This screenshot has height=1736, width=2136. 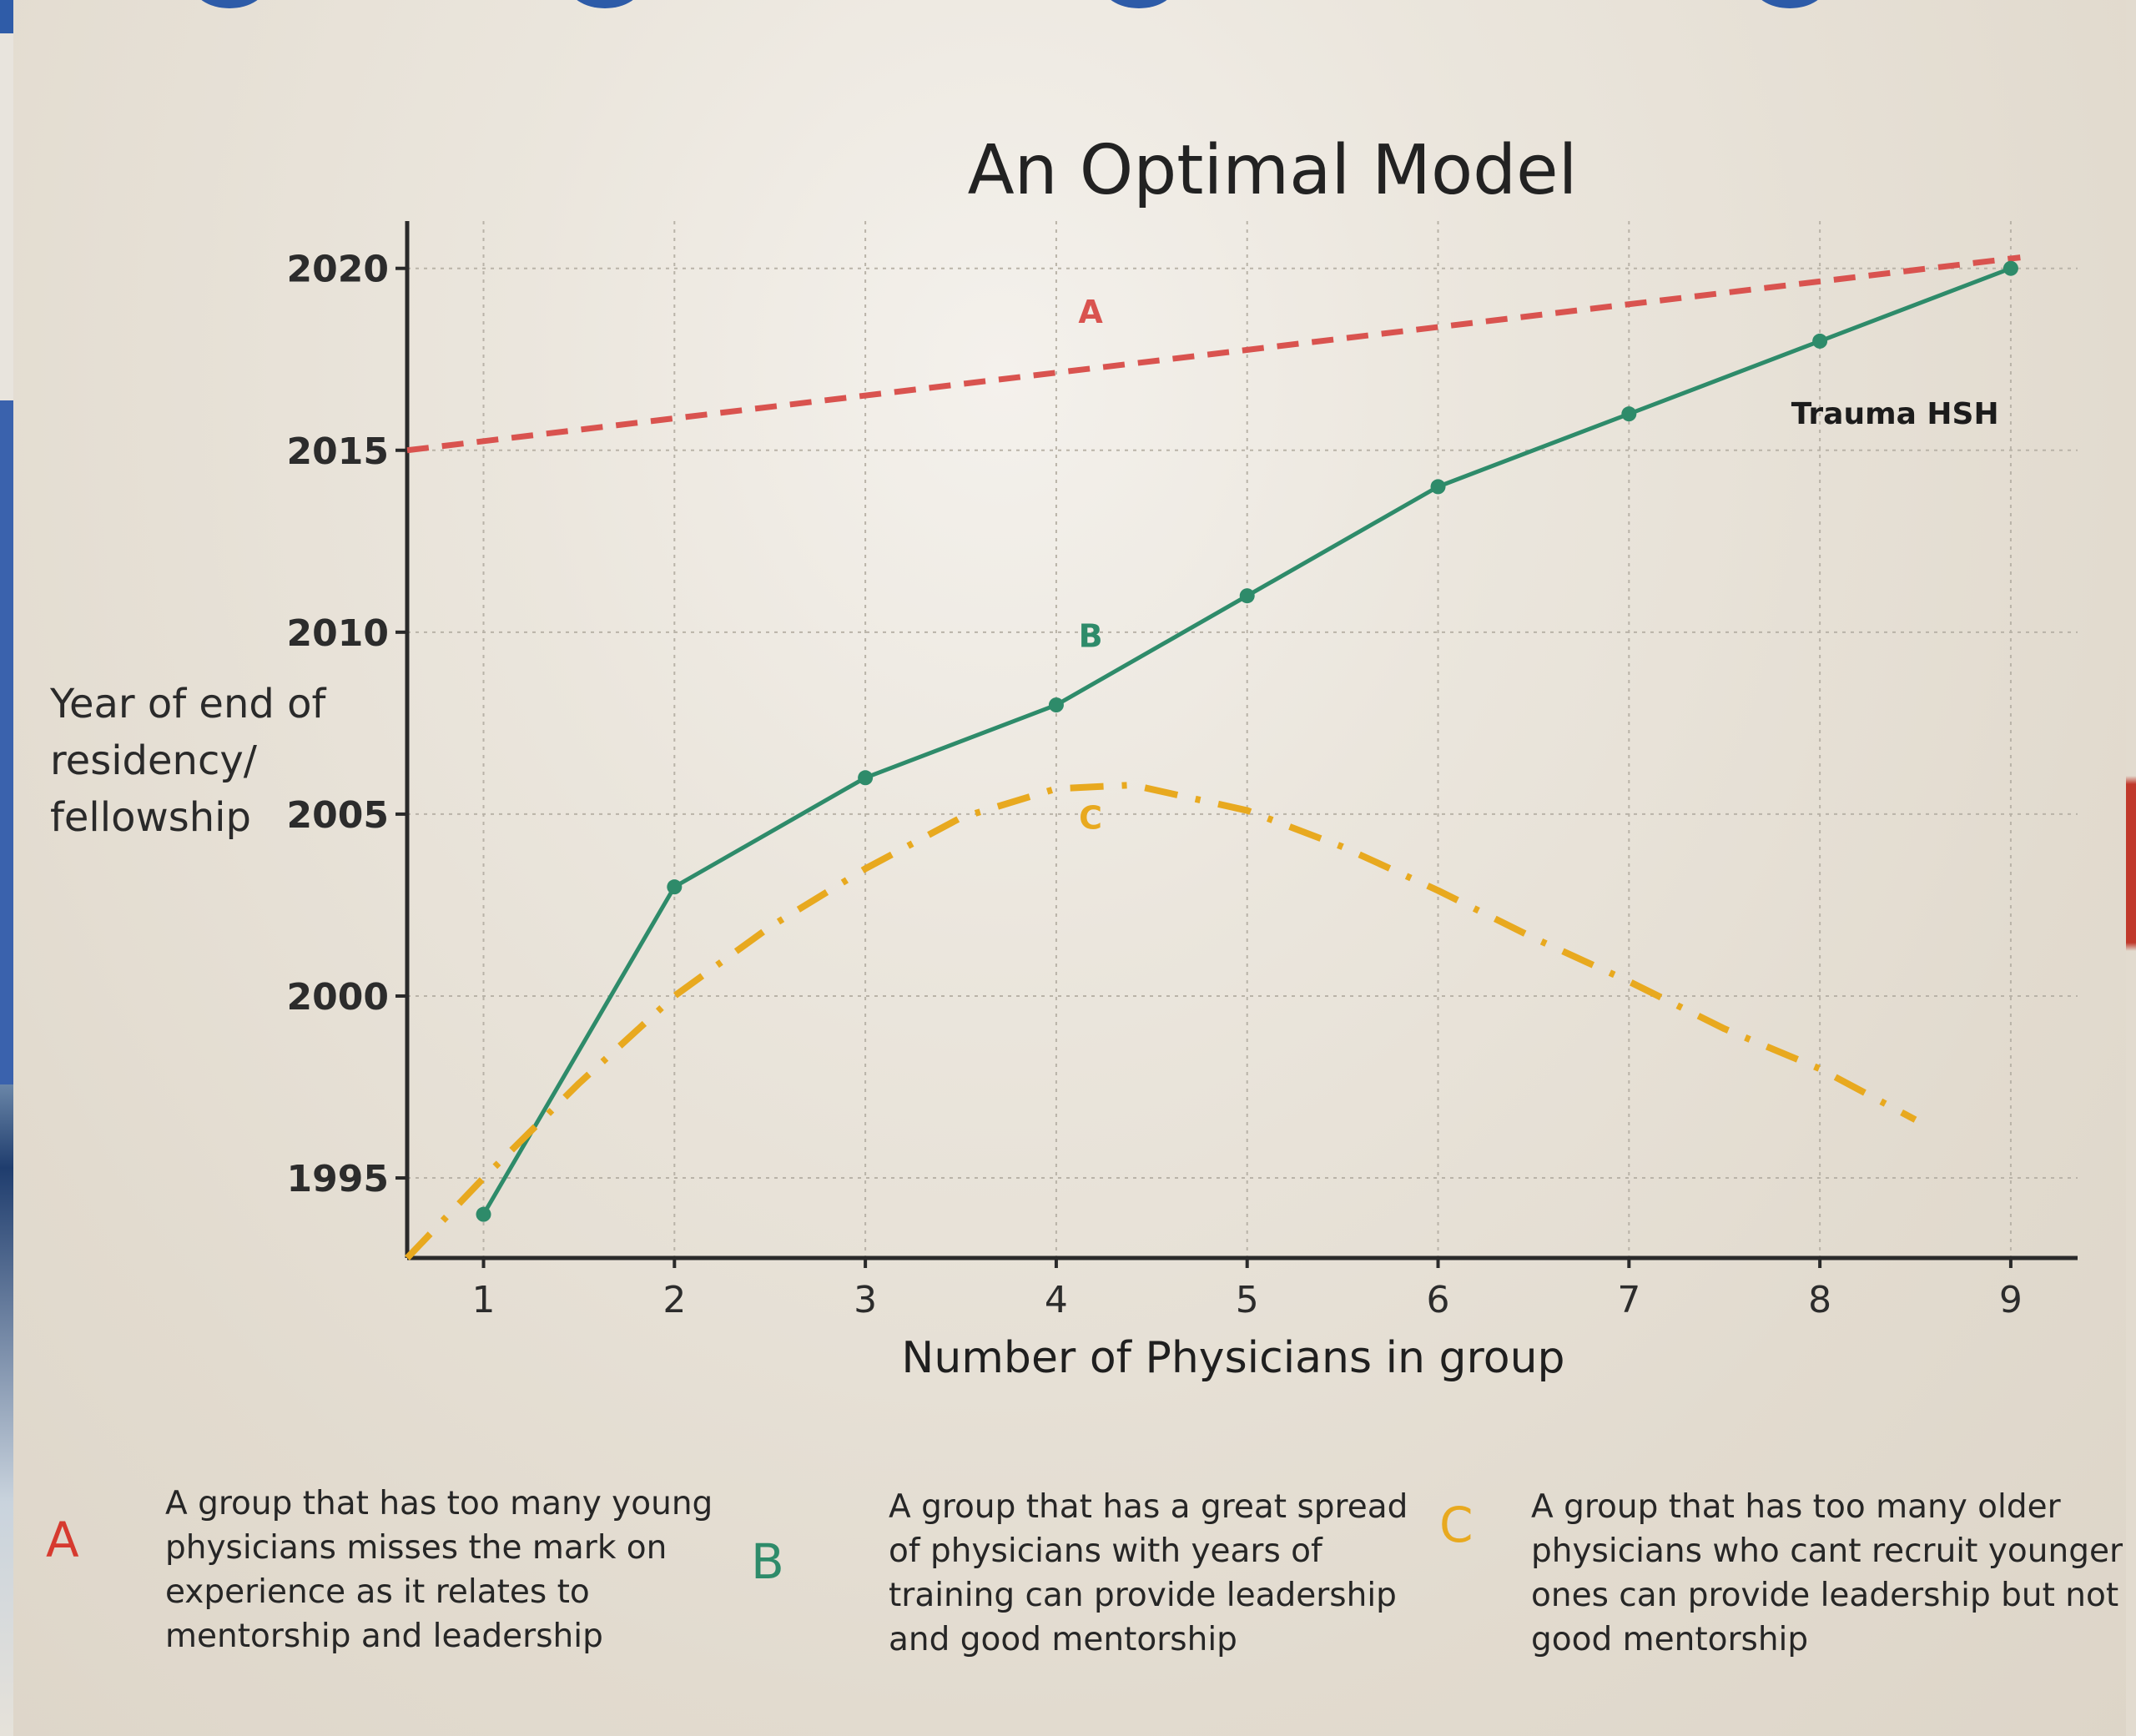 I want to click on x-tick-label: 9, so click(x=2011, y=1300).